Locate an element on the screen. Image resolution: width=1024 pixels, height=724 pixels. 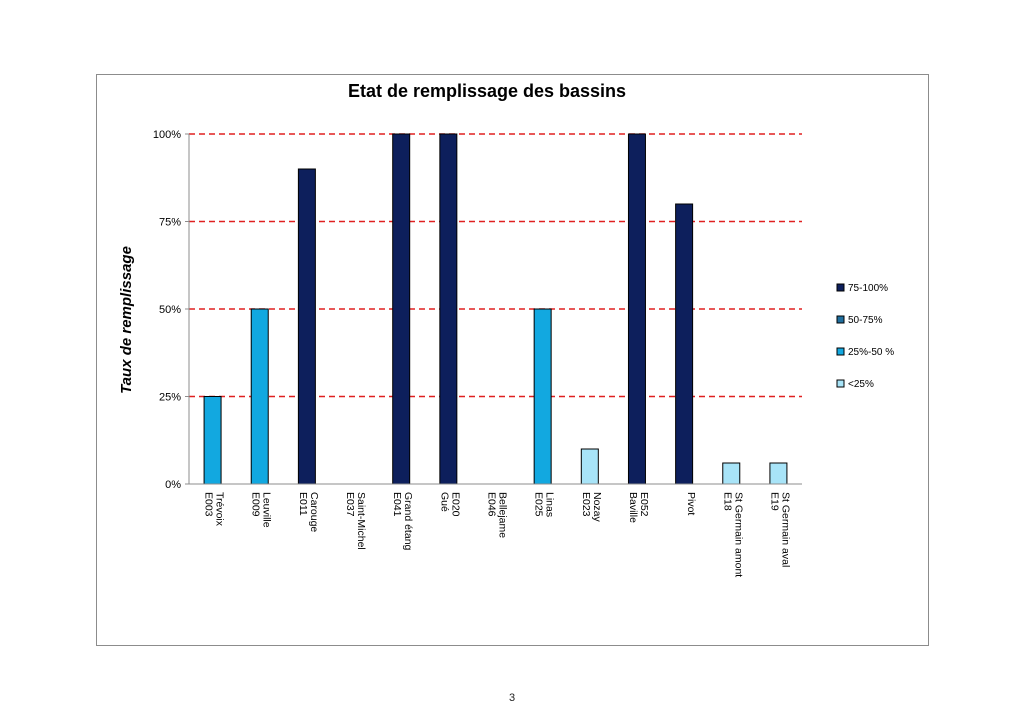
x-tick-label: Grand étang is located at coordinates (408, 521).